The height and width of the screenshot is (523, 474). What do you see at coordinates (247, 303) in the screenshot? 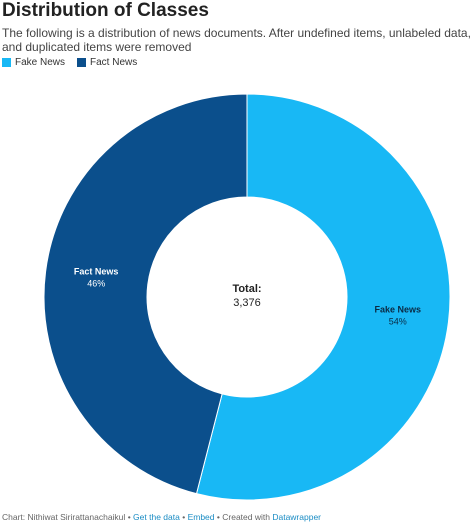
I see `center-total: 3,376` at bounding box center [247, 303].